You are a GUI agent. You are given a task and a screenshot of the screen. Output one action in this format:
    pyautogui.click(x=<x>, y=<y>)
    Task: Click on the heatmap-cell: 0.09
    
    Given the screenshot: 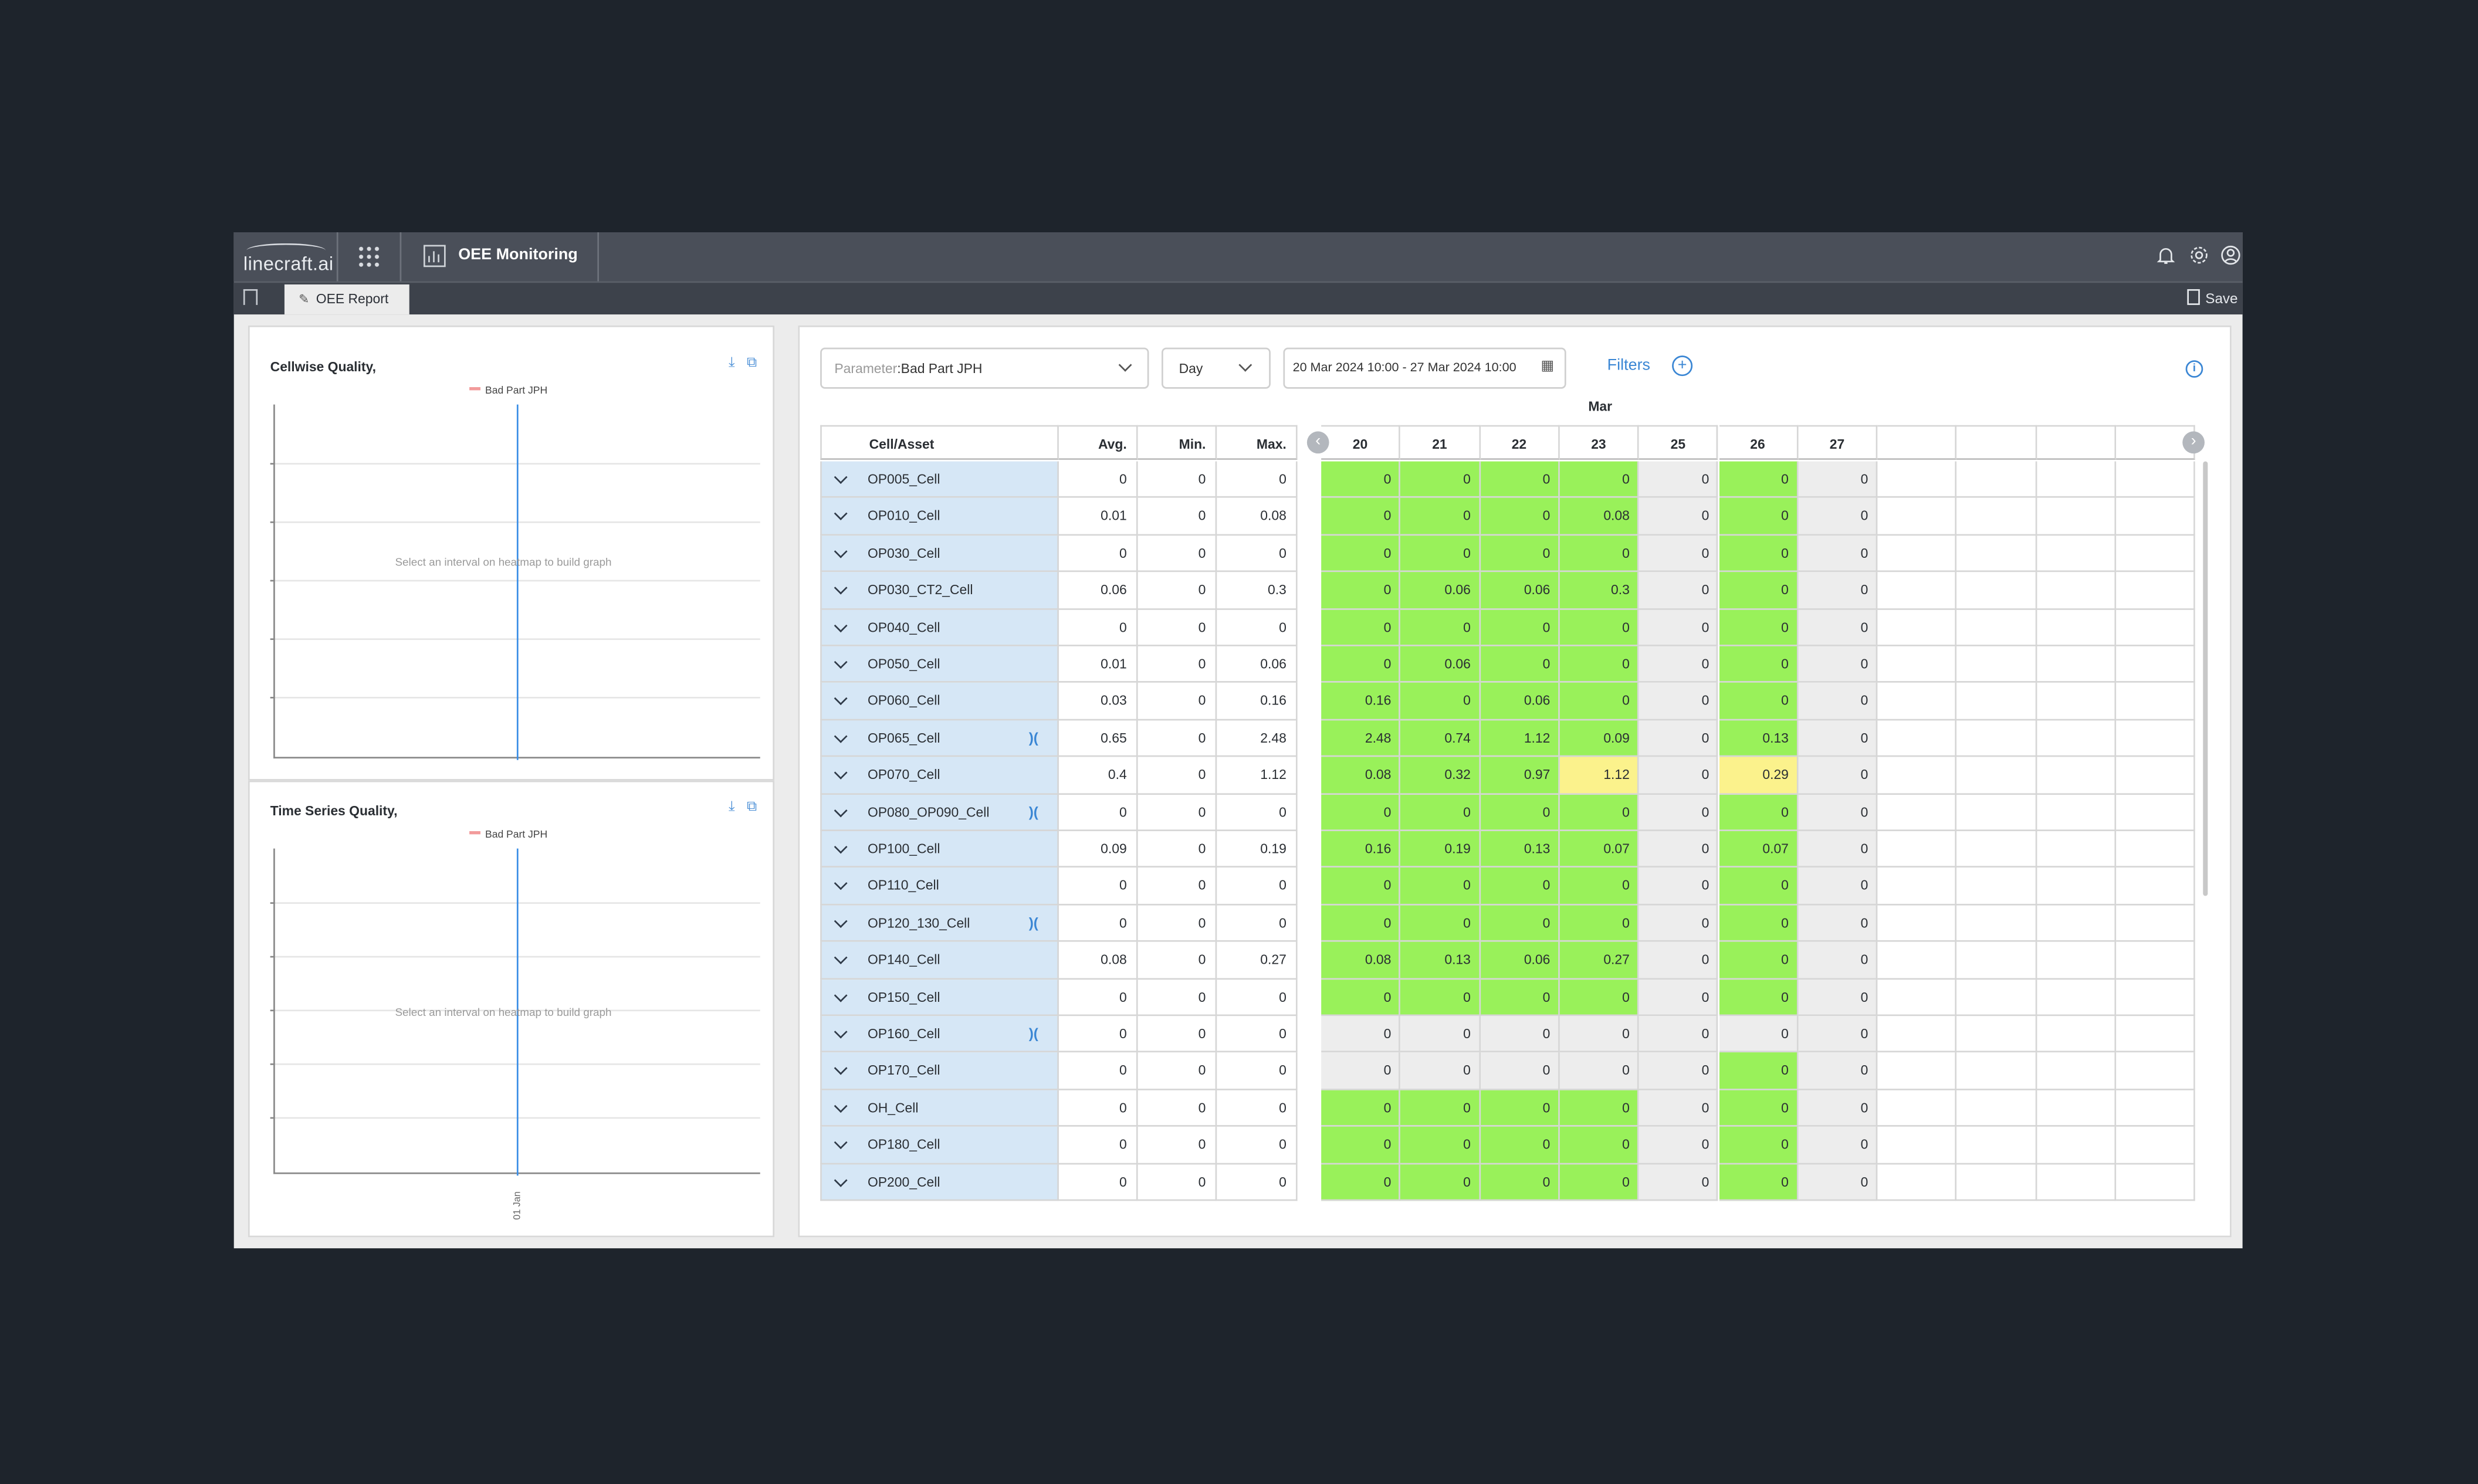 What is the action you would take?
    pyautogui.click(x=1599, y=739)
    